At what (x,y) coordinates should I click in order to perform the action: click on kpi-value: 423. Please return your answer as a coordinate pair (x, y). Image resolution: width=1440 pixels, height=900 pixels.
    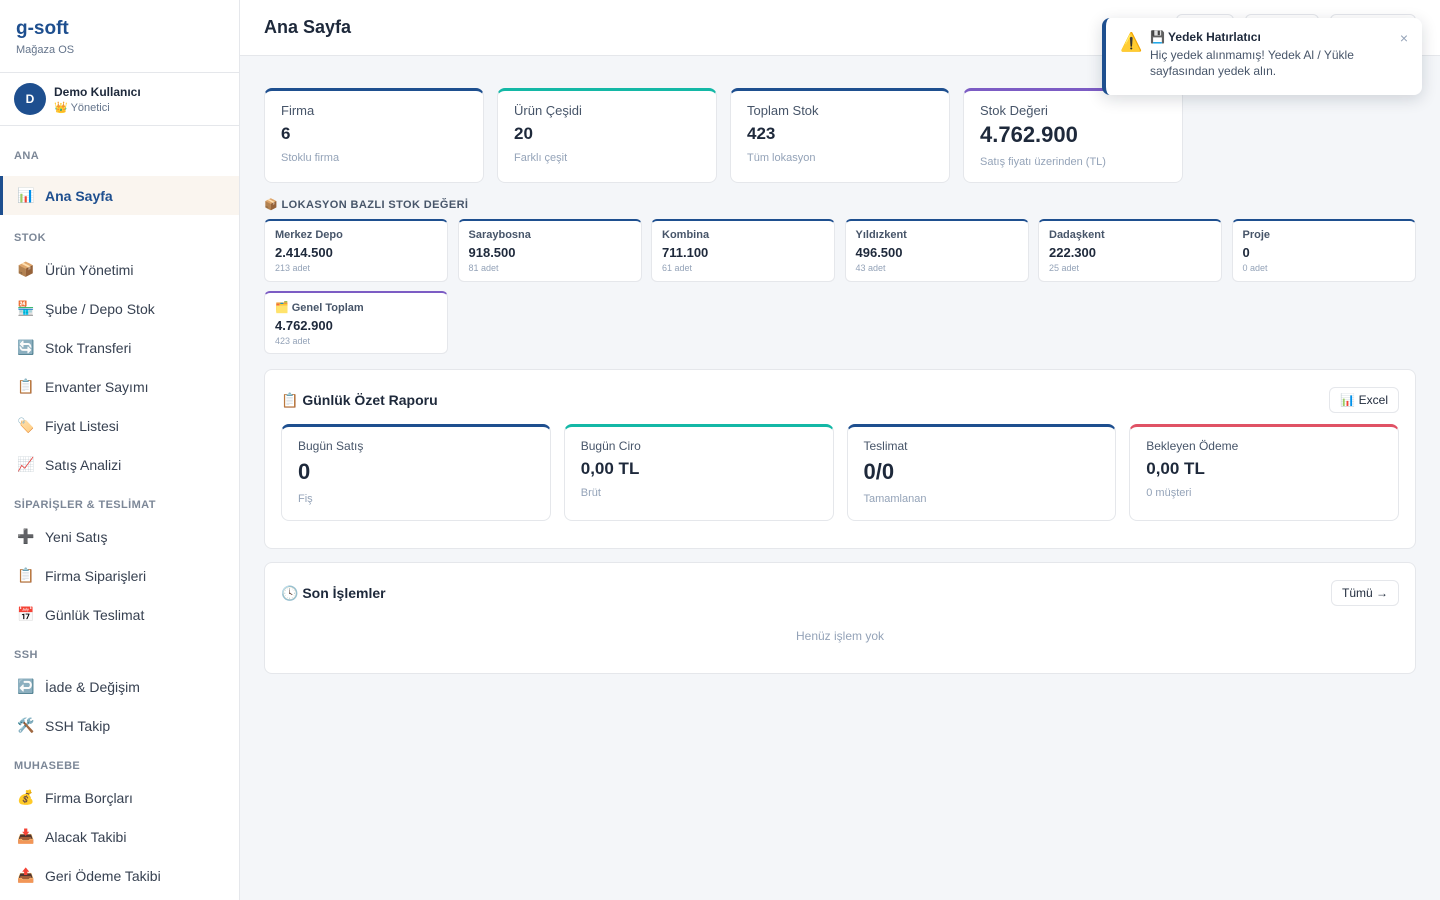
    Looking at the image, I should click on (761, 133).